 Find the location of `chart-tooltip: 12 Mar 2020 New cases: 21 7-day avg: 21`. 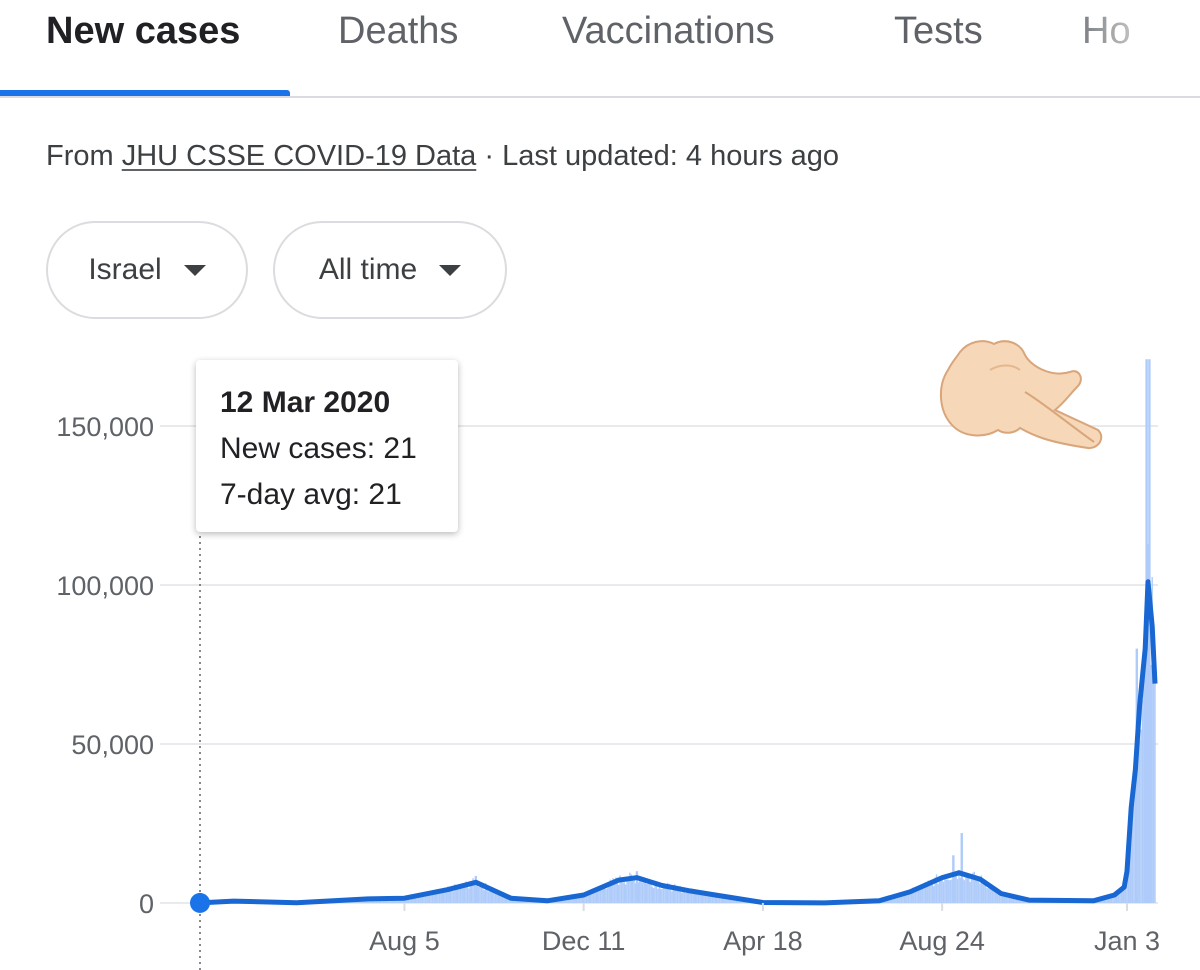

chart-tooltip: 12 Mar 2020 New cases: 21 7-day avg: 21 is located at coordinates (327, 446).